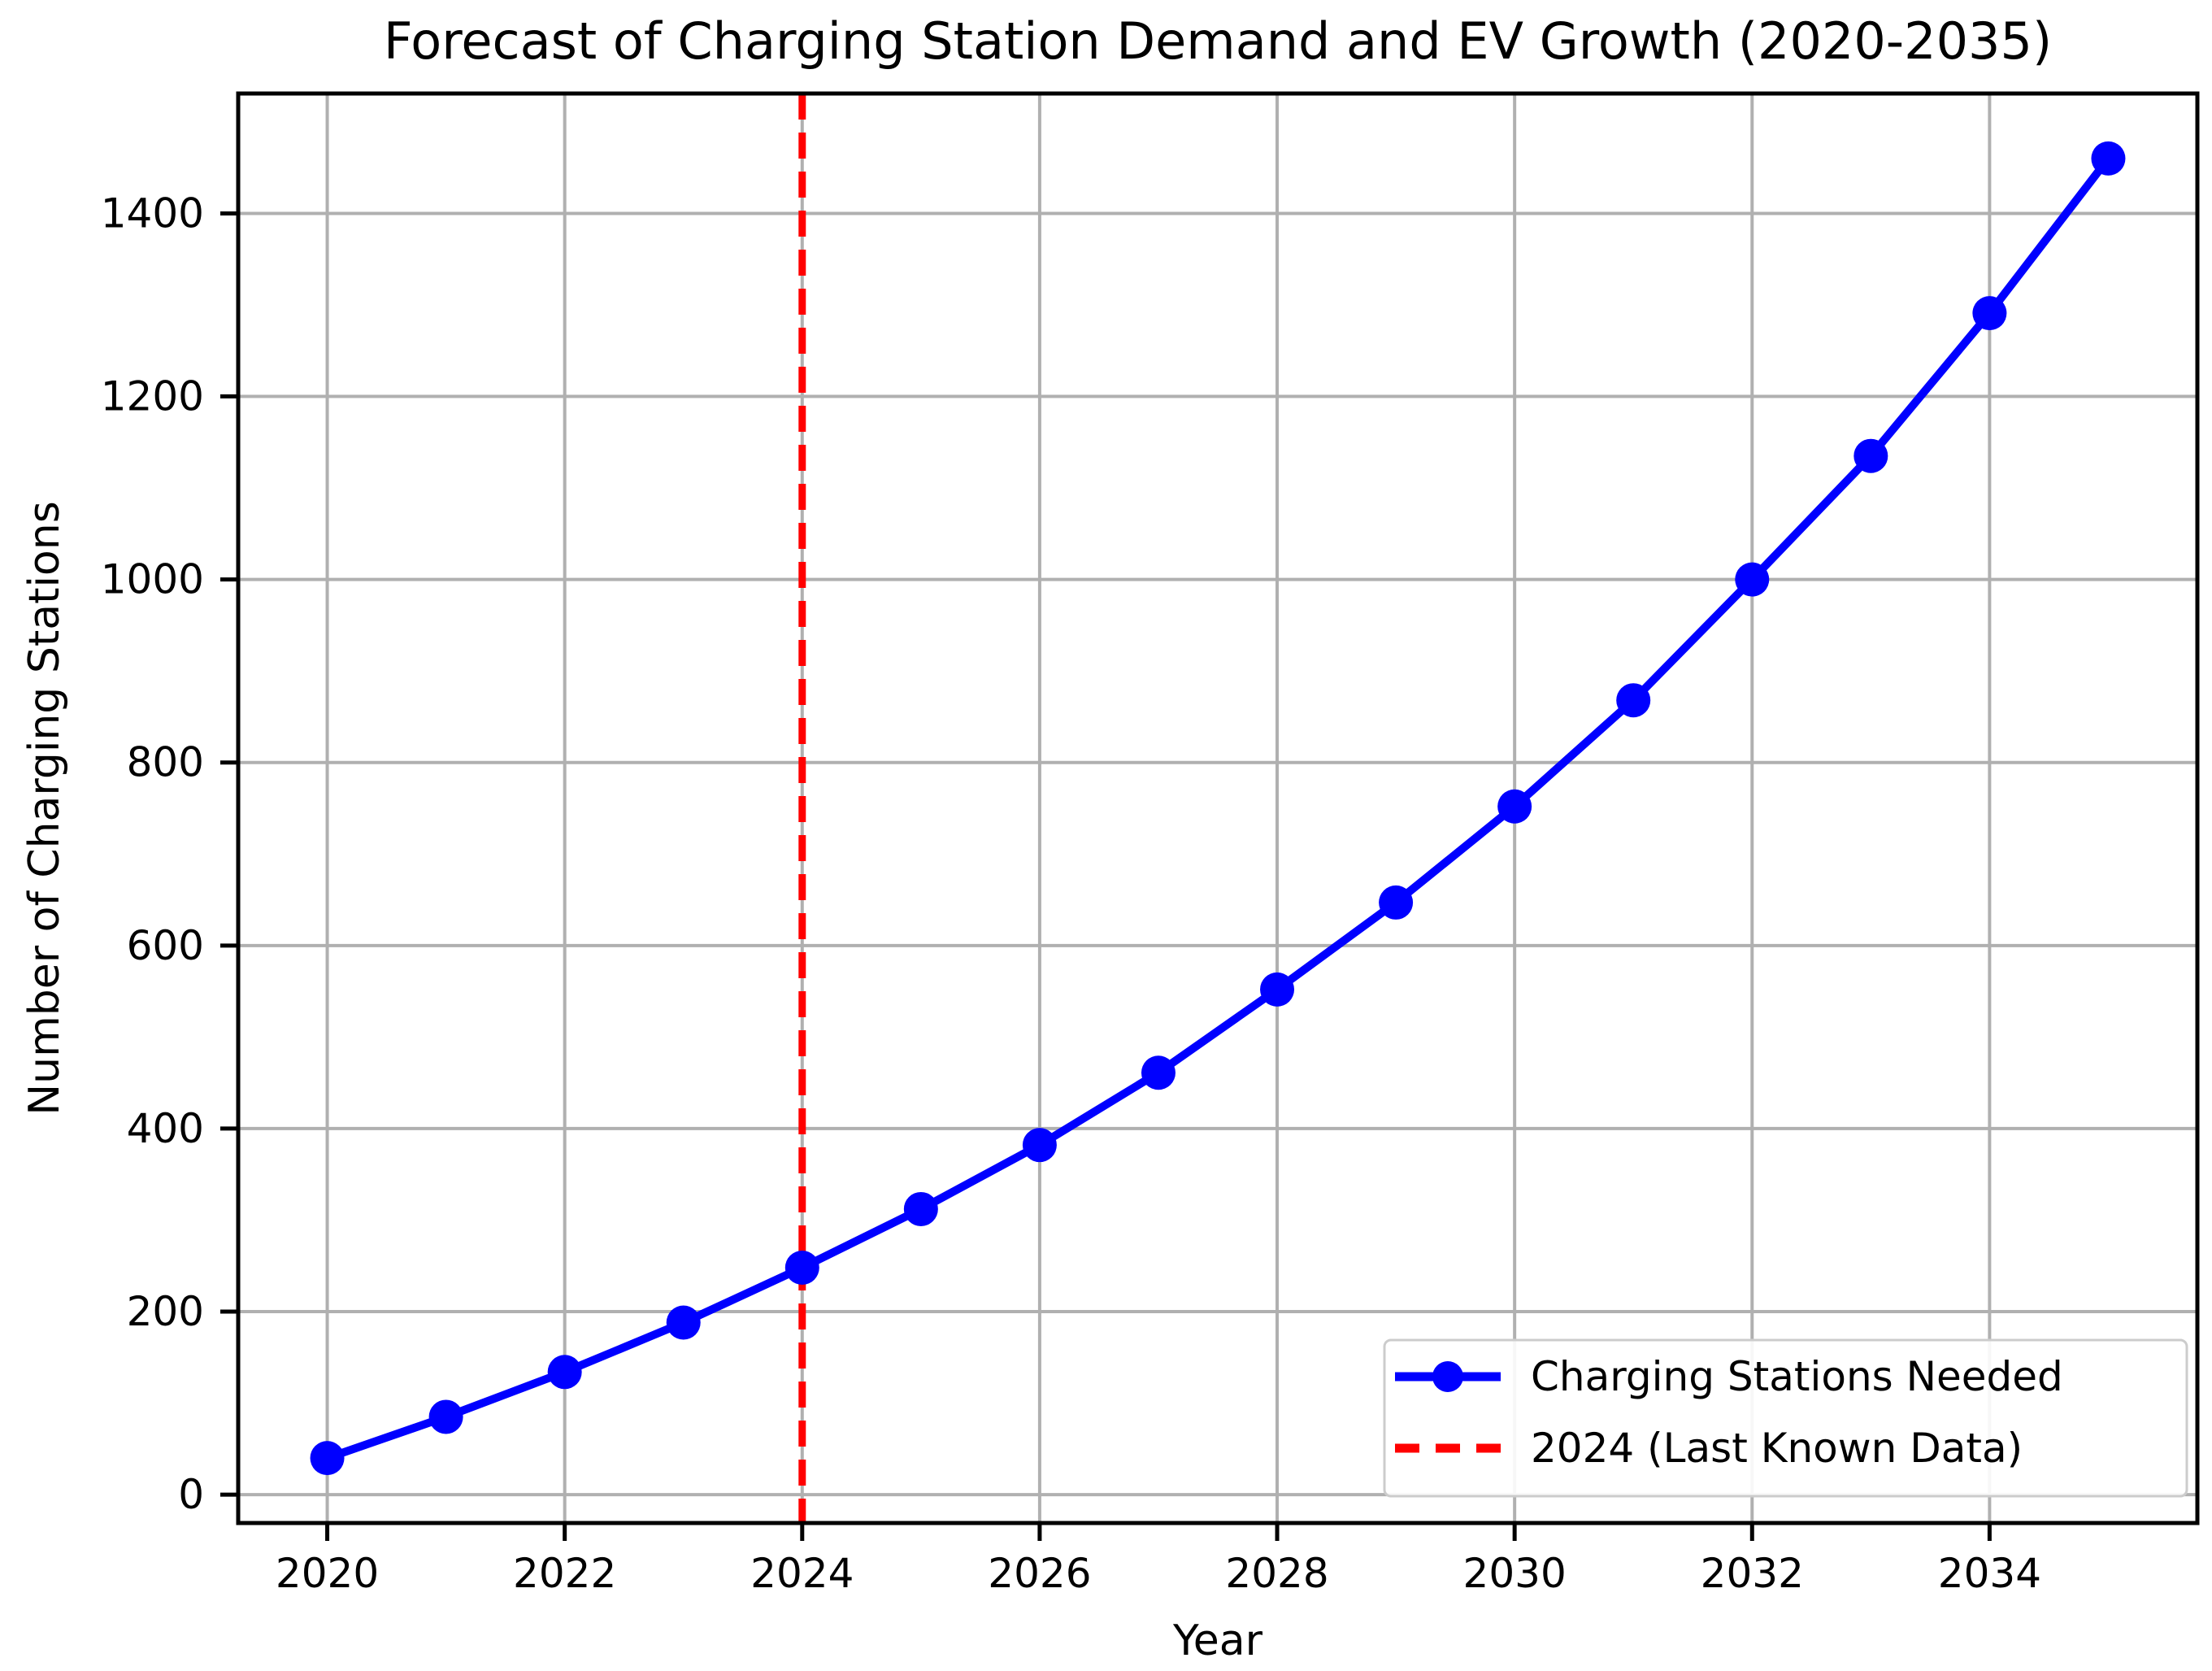  Describe the element at coordinates (152, 213) in the screenshot. I see `y-tick-label: 1400` at that location.